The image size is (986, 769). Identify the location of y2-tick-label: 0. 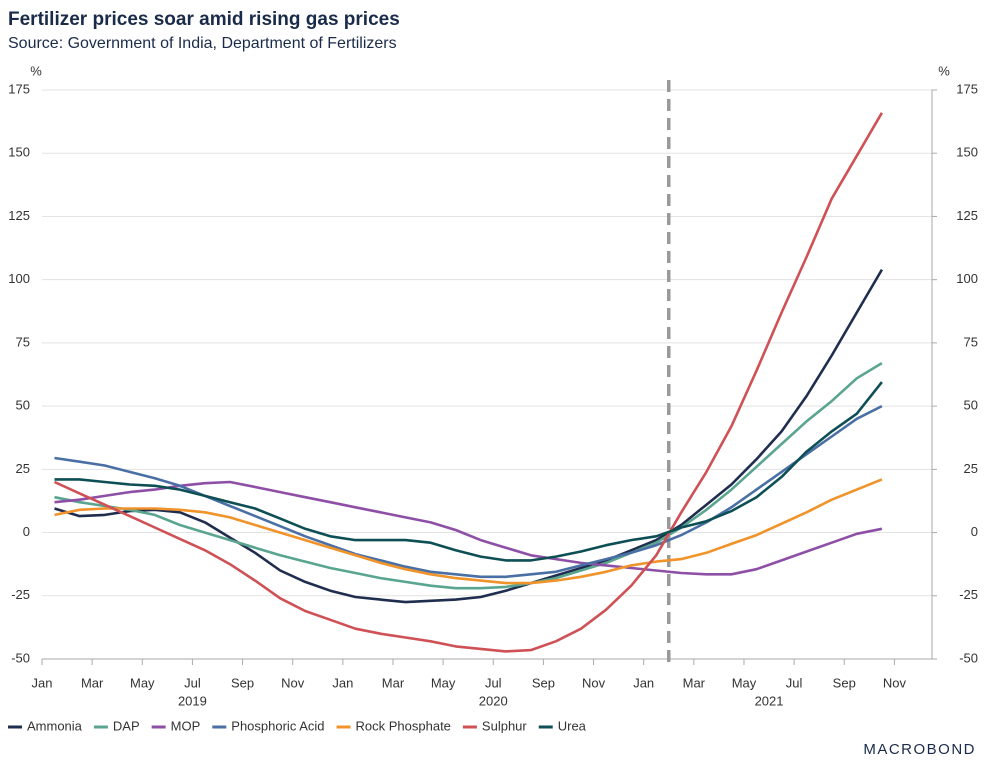
(974, 531).